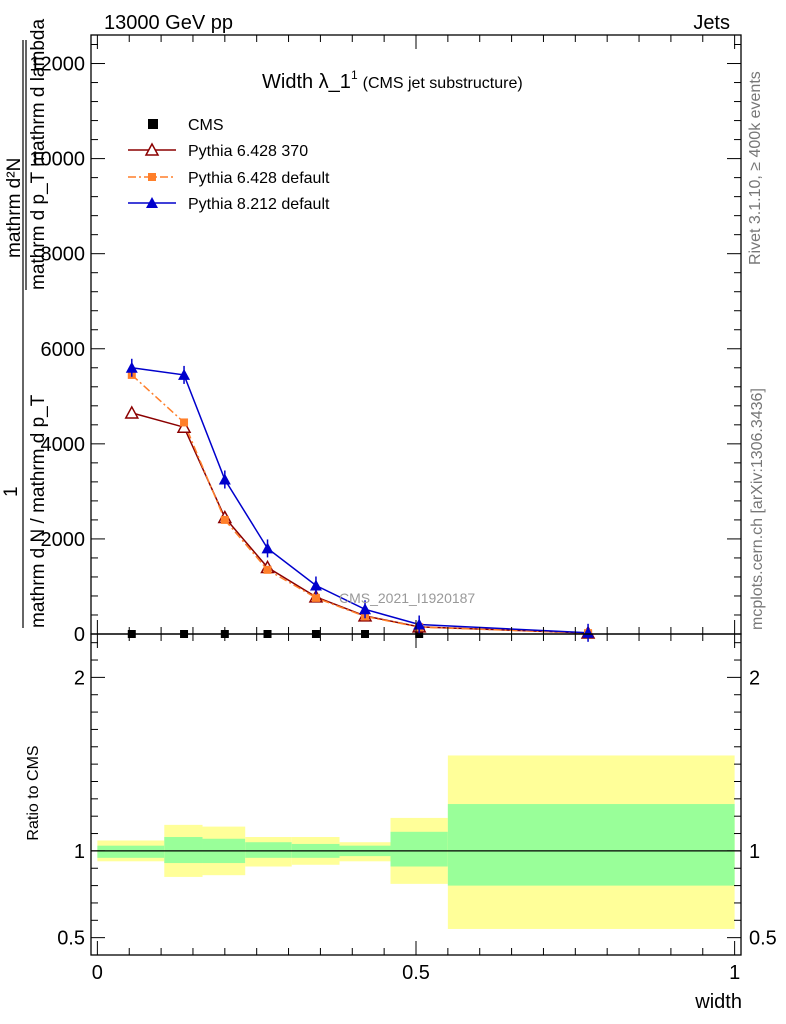  What do you see at coordinates (763, 939) in the screenshot?
I see `ratio-ytick-label-right: 0.5` at bounding box center [763, 939].